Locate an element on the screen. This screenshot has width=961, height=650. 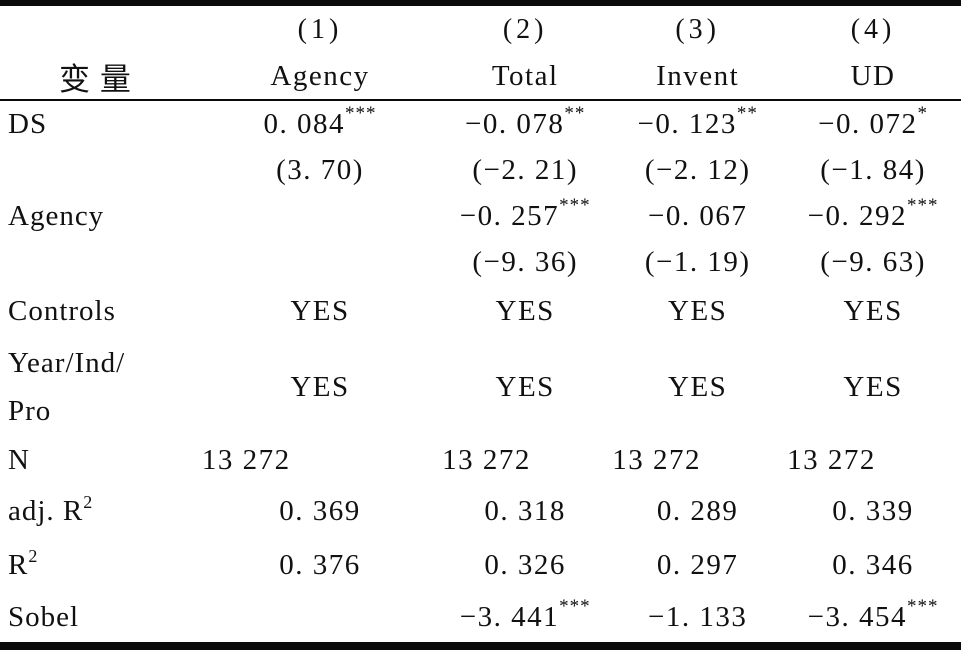
label-line-2: Pro is located at coordinates (30, 411).